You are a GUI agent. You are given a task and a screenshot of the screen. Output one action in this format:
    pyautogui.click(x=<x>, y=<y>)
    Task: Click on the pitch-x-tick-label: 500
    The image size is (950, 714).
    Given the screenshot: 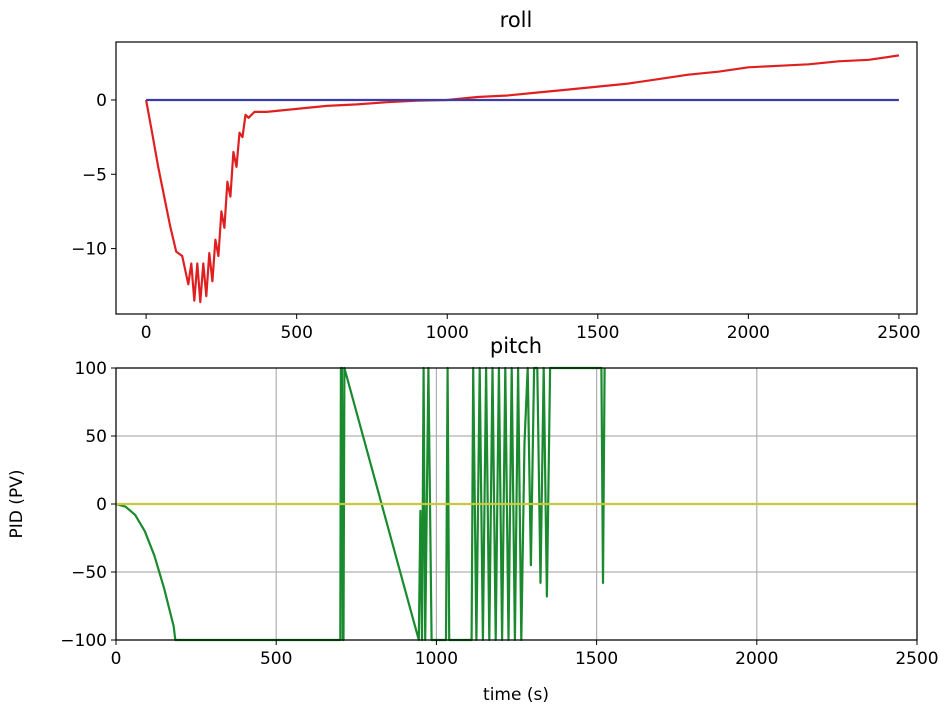 What is the action you would take?
    pyautogui.click(x=276, y=659)
    